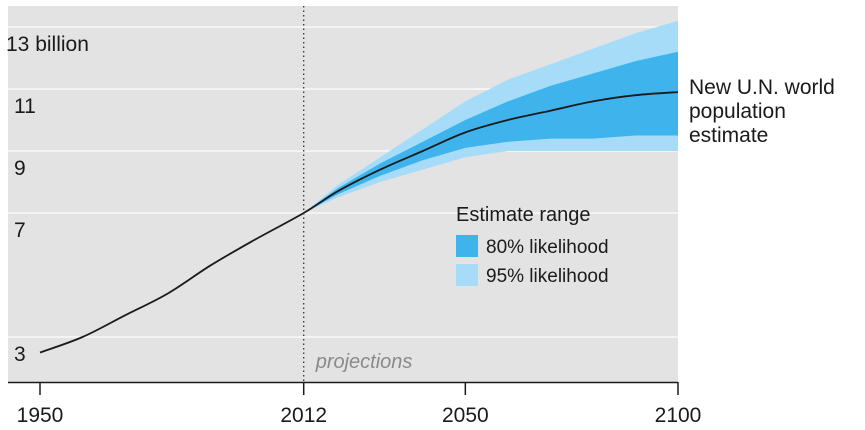  What do you see at coordinates (303, 415) in the screenshot?
I see `x-tick-label-2012: 2012` at bounding box center [303, 415].